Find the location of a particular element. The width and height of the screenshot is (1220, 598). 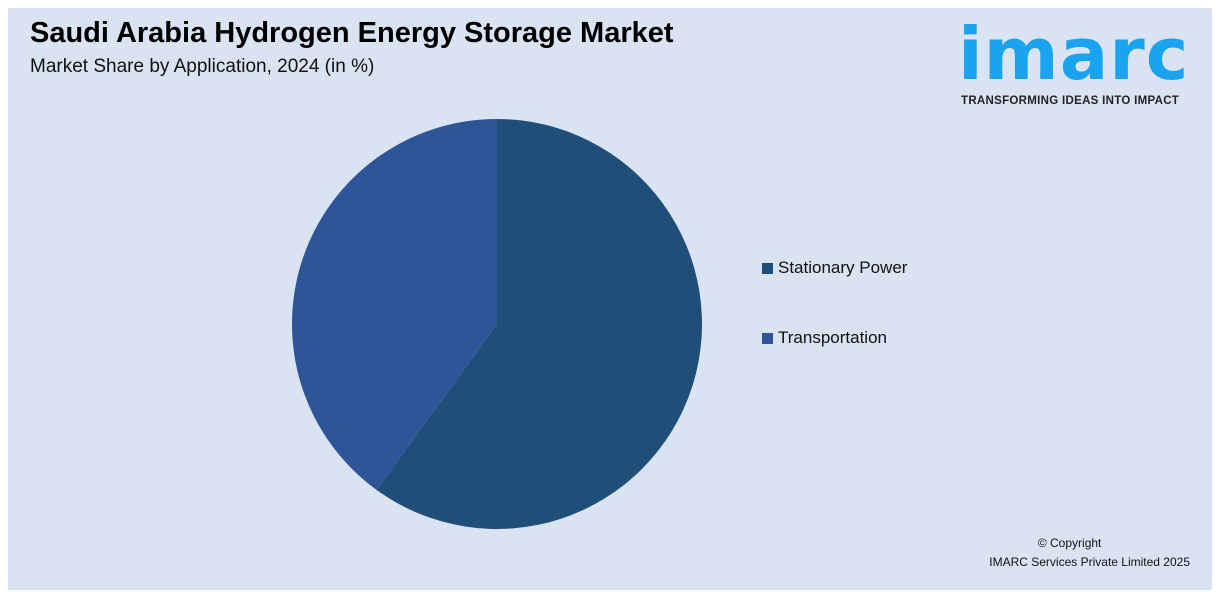

legend-item-stationary-power: Stationary Power is located at coordinates (834, 268).